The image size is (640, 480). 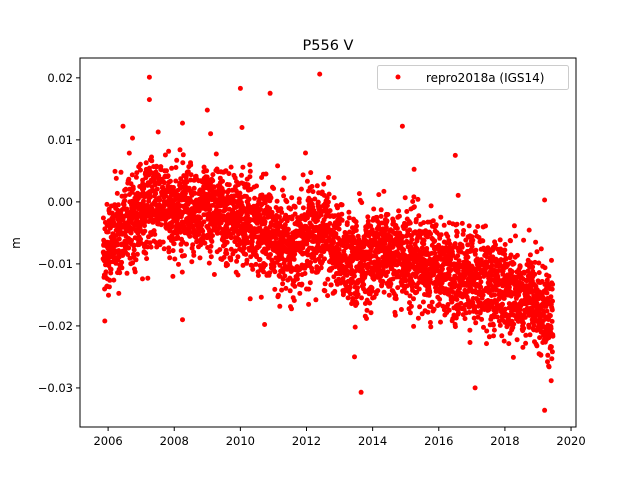 What do you see at coordinates (398, 77) in the screenshot?
I see `legend-marker` at bounding box center [398, 77].